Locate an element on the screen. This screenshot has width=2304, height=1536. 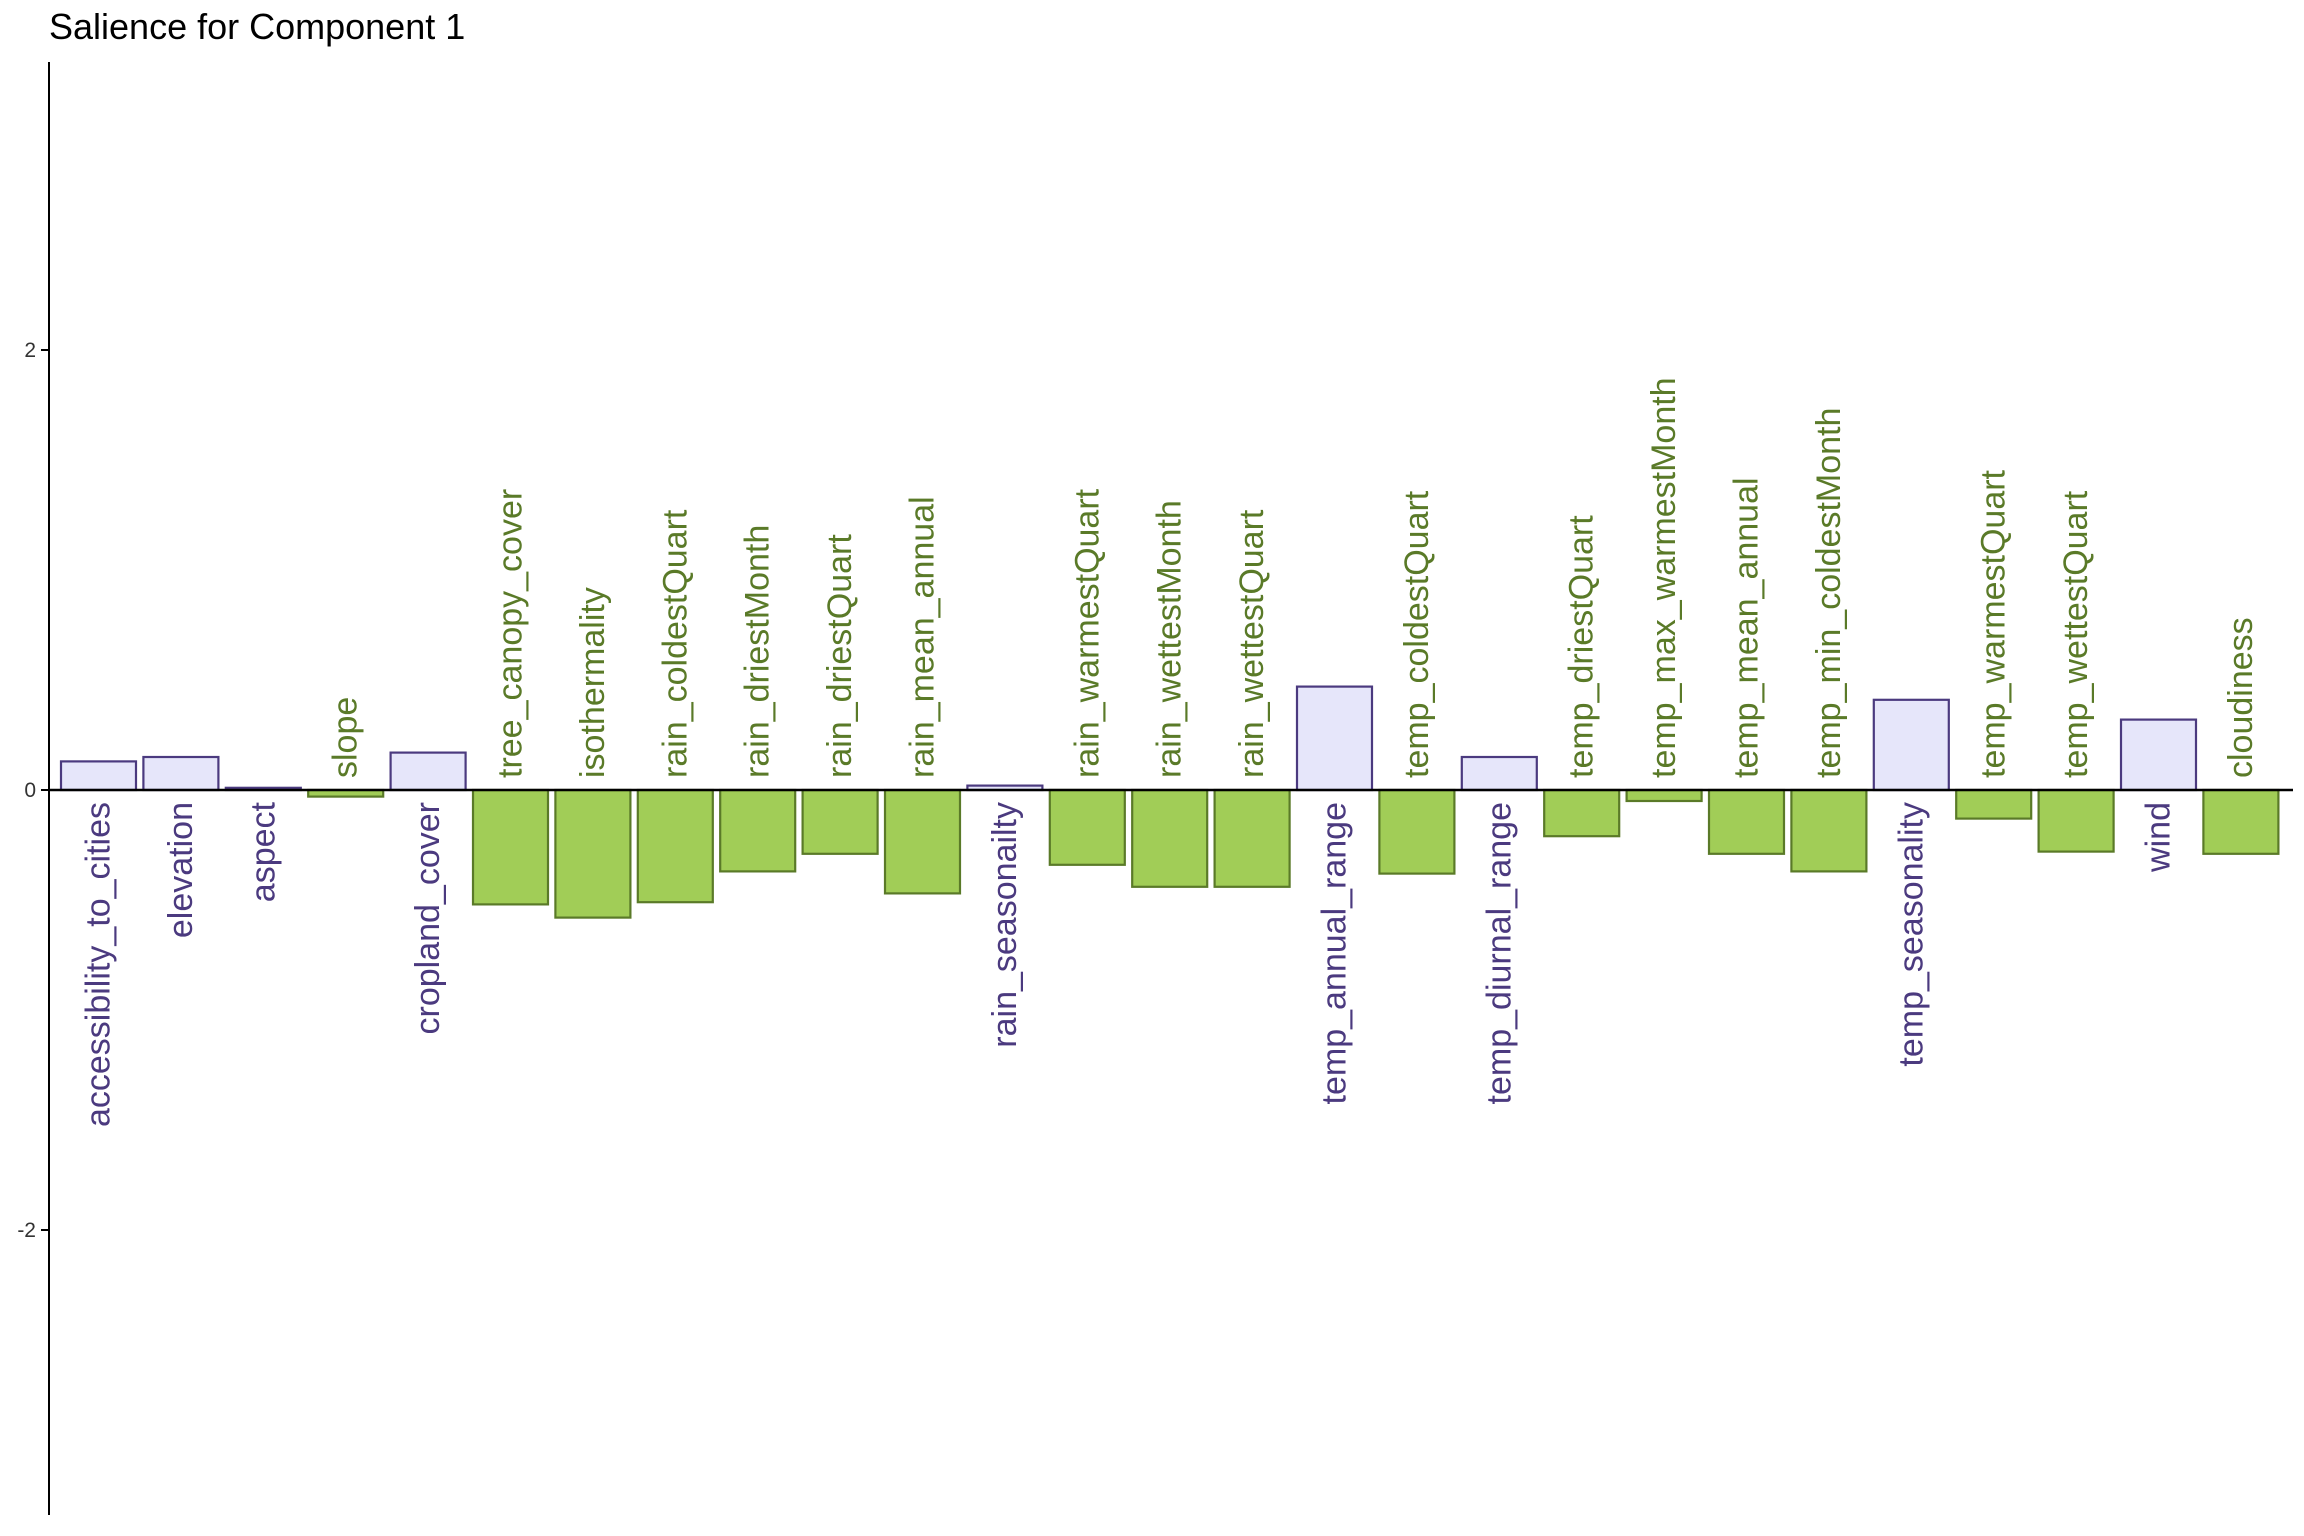
bar-temp_warmestQuart is located at coordinates (1994, 804).